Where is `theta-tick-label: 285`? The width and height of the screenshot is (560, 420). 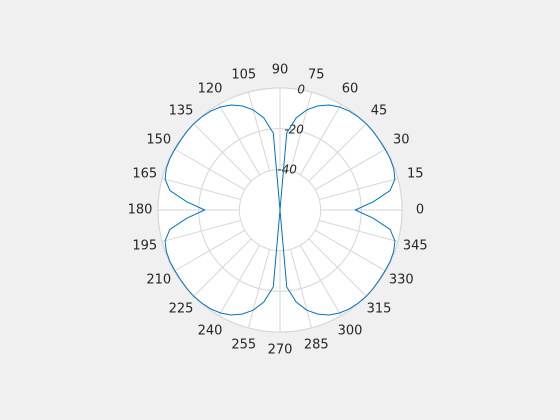 theta-tick-label: 285 is located at coordinates (316, 345).